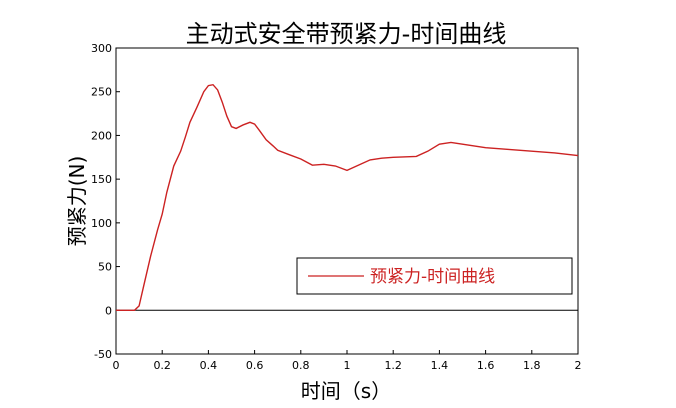 The image size is (676, 408). What do you see at coordinates (108, 310) in the screenshot?
I see `y-tick-label: 0` at bounding box center [108, 310].